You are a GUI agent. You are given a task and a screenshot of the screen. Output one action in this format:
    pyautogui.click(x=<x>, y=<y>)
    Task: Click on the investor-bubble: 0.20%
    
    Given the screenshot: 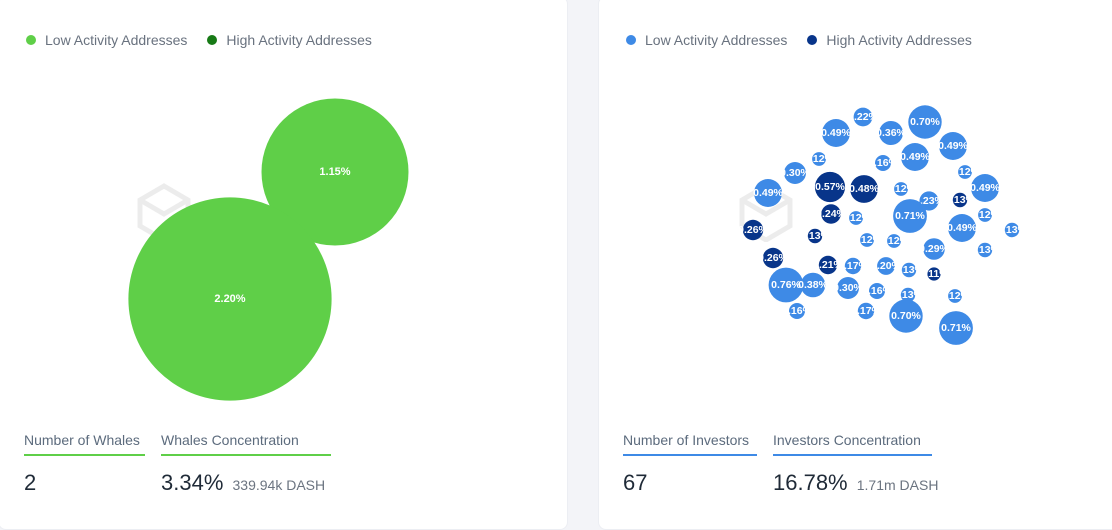 What is the action you would take?
    pyautogui.click(x=886, y=266)
    